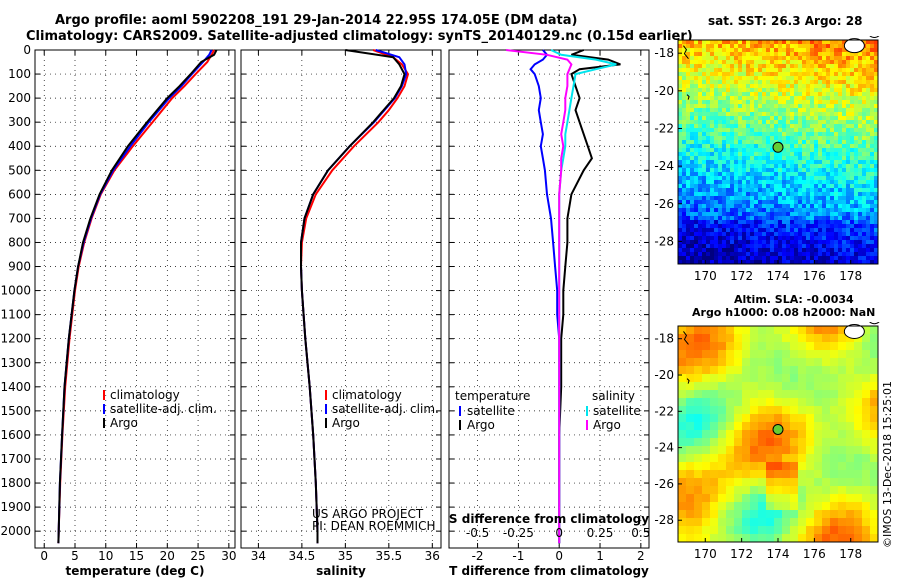  I want to click on depth-tick-label: 800, so click(19, 242).